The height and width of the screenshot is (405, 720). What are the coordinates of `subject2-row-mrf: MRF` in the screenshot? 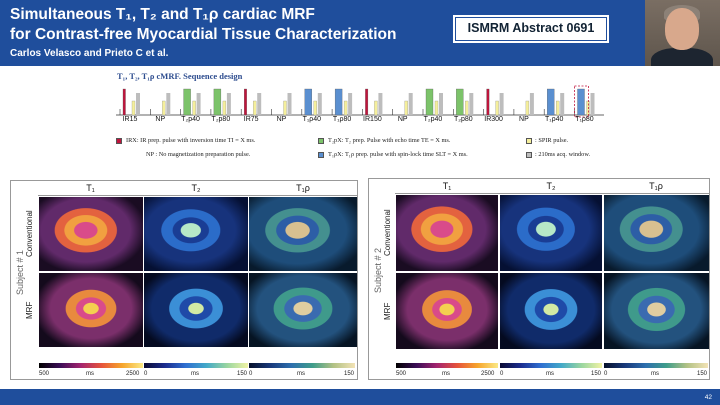 It's located at (387, 311).